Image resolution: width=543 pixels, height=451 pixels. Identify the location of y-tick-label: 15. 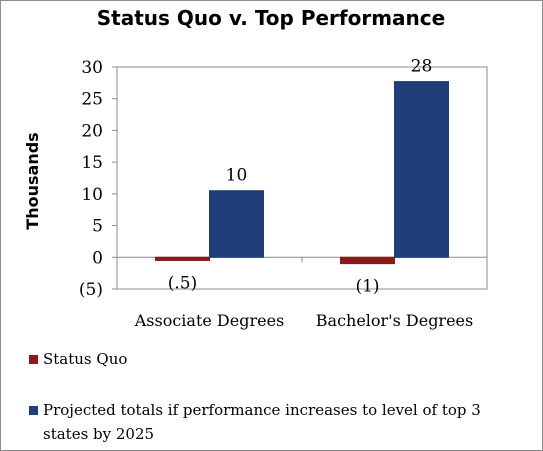
(92, 163).